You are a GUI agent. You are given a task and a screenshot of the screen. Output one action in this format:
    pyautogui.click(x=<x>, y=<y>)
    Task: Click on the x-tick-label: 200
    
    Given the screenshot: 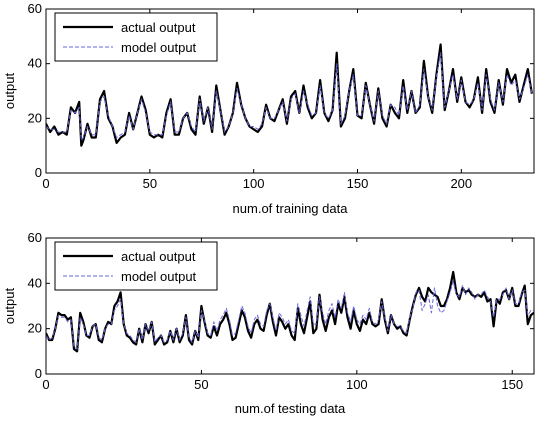 What is the action you would take?
    pyautogui.click(x=461, y=183)
    